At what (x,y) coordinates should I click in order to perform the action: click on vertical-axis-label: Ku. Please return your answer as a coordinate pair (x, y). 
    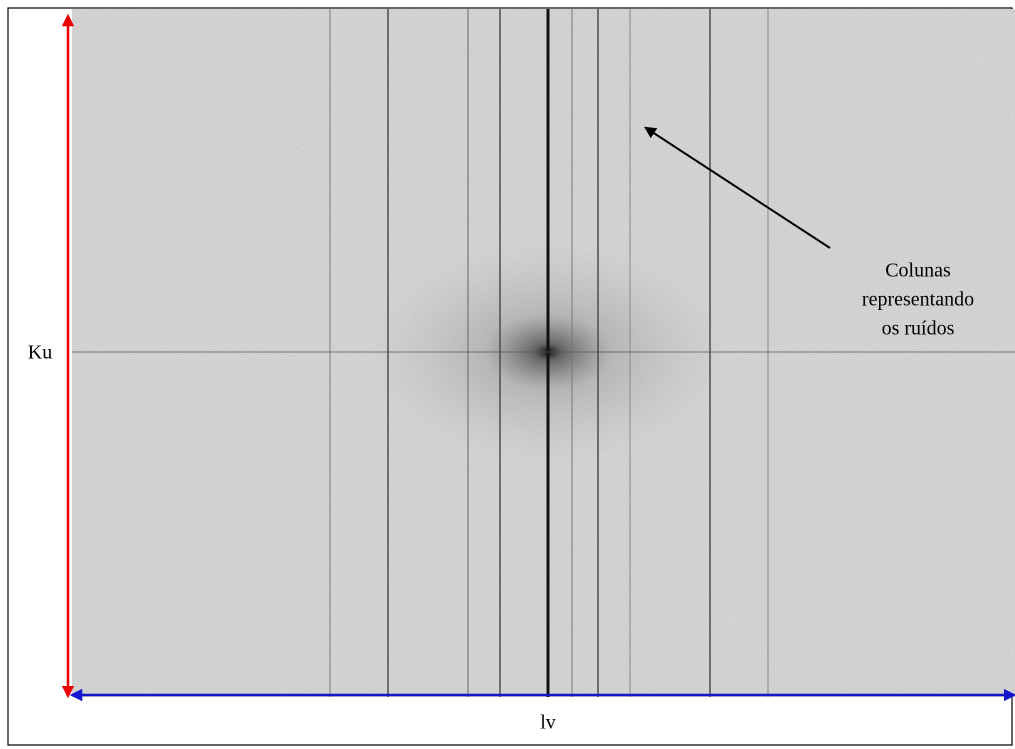
    Looking at the image, I should click on (40, 353).